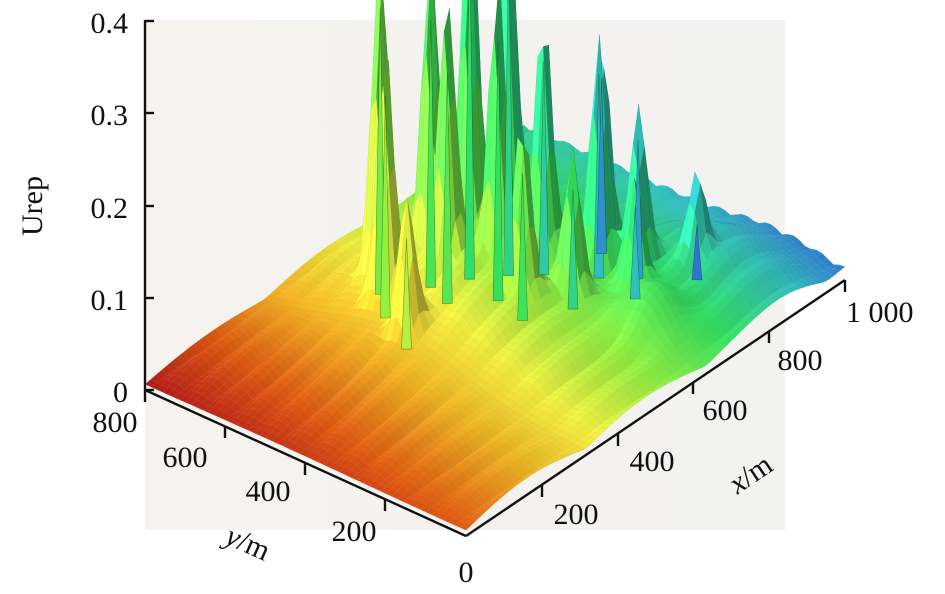 The width and height of the screenshot is (945, 594). Describe the element at coordinates (880, 312) in the screenshot. I see `x-tick-label: 1 000` at that location.